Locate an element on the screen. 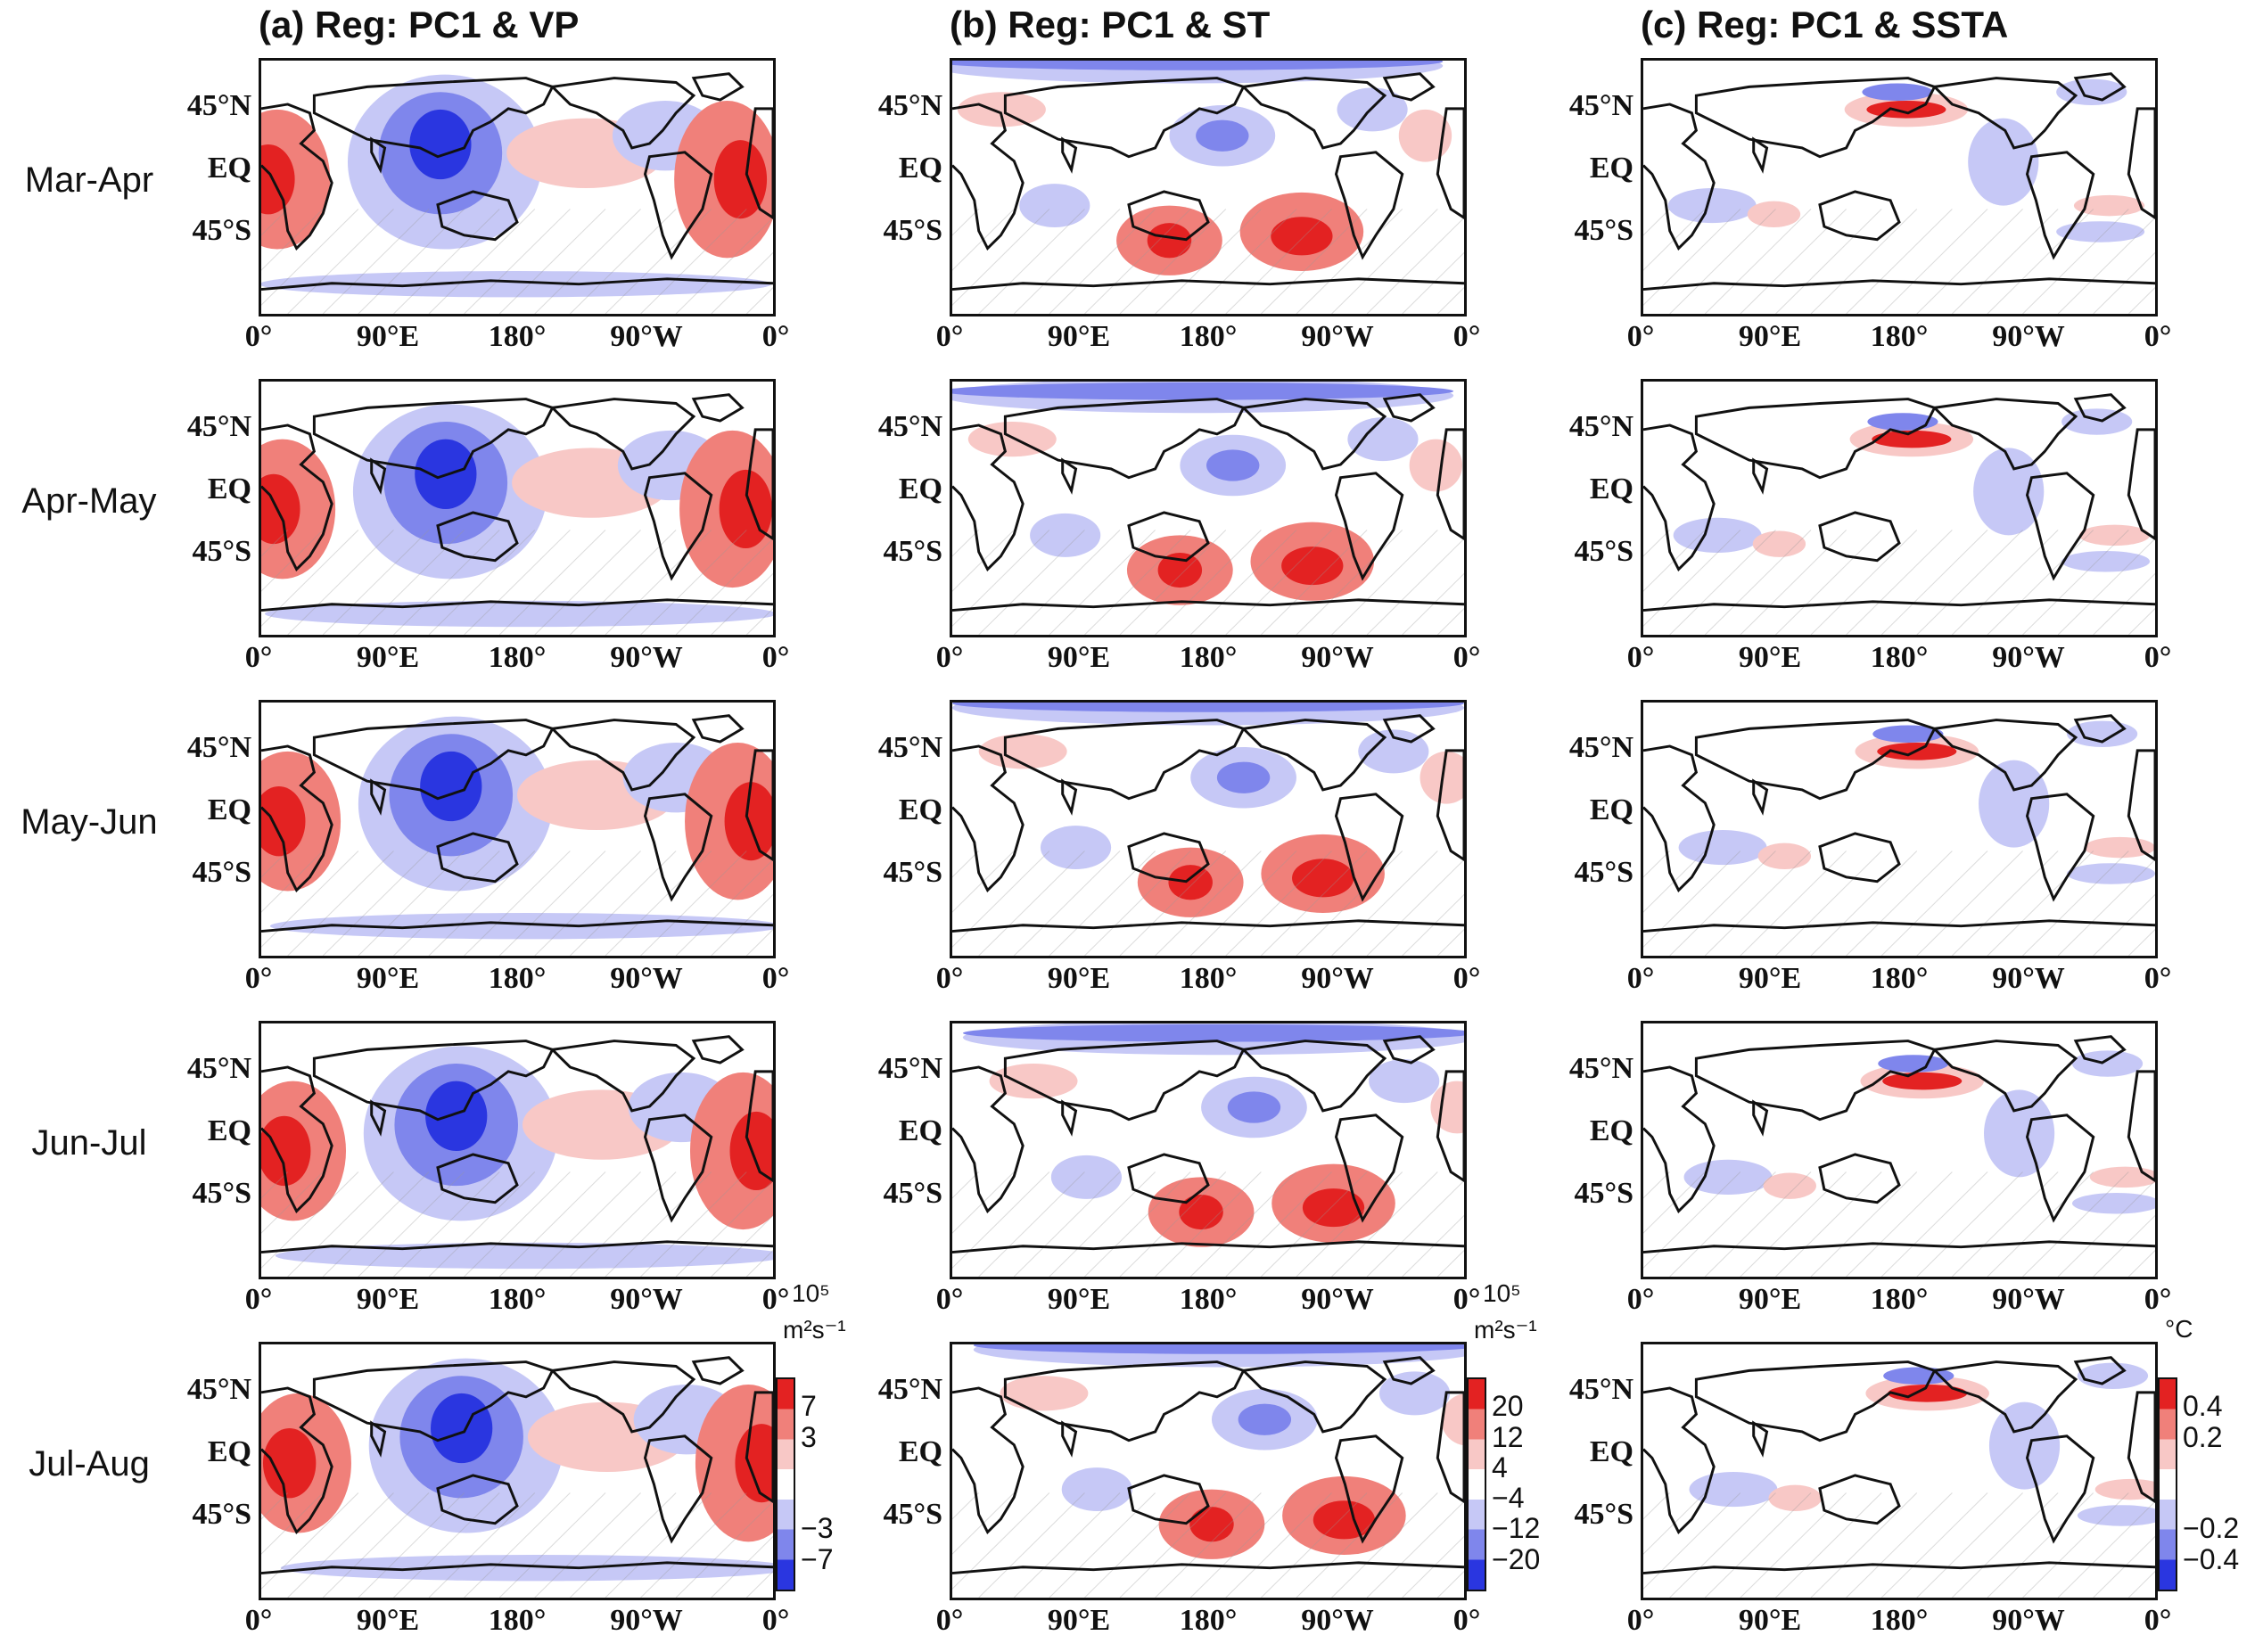  row-label-mar-apr: Mar-Apr is located at coordinates (89, 180).